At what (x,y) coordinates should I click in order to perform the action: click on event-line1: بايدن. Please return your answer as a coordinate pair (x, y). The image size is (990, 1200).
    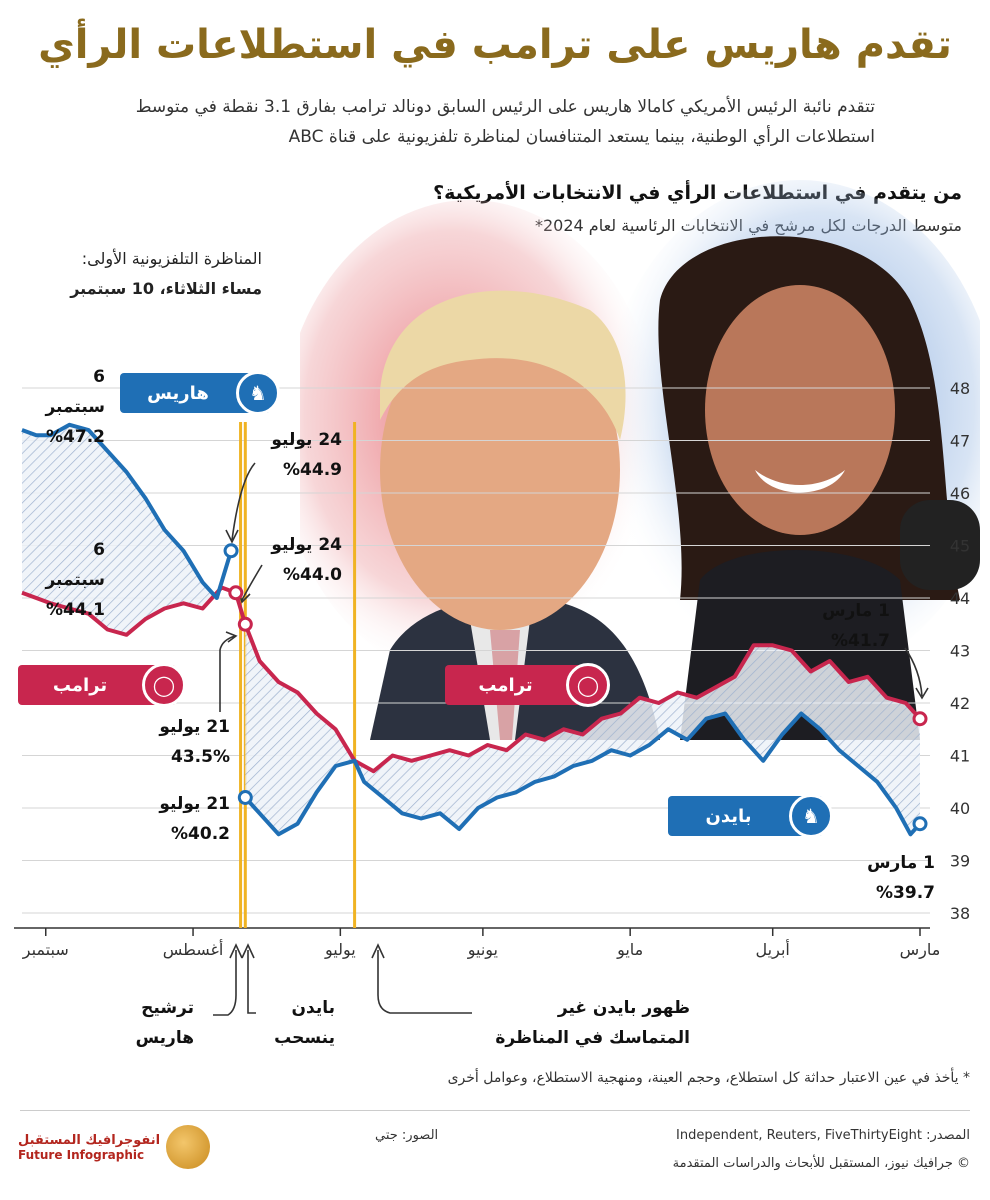
    Looking at the image, I should click on (313, 1008).